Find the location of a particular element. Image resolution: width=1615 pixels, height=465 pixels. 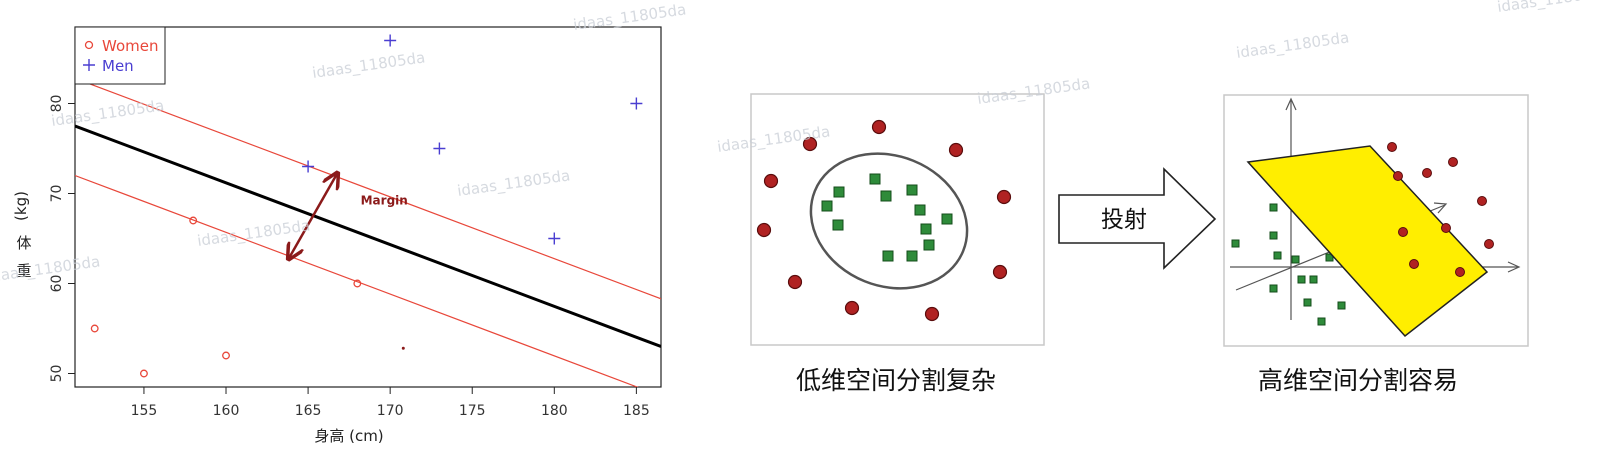

z-axis-arrowhead is located at coordinates (1291, 104).